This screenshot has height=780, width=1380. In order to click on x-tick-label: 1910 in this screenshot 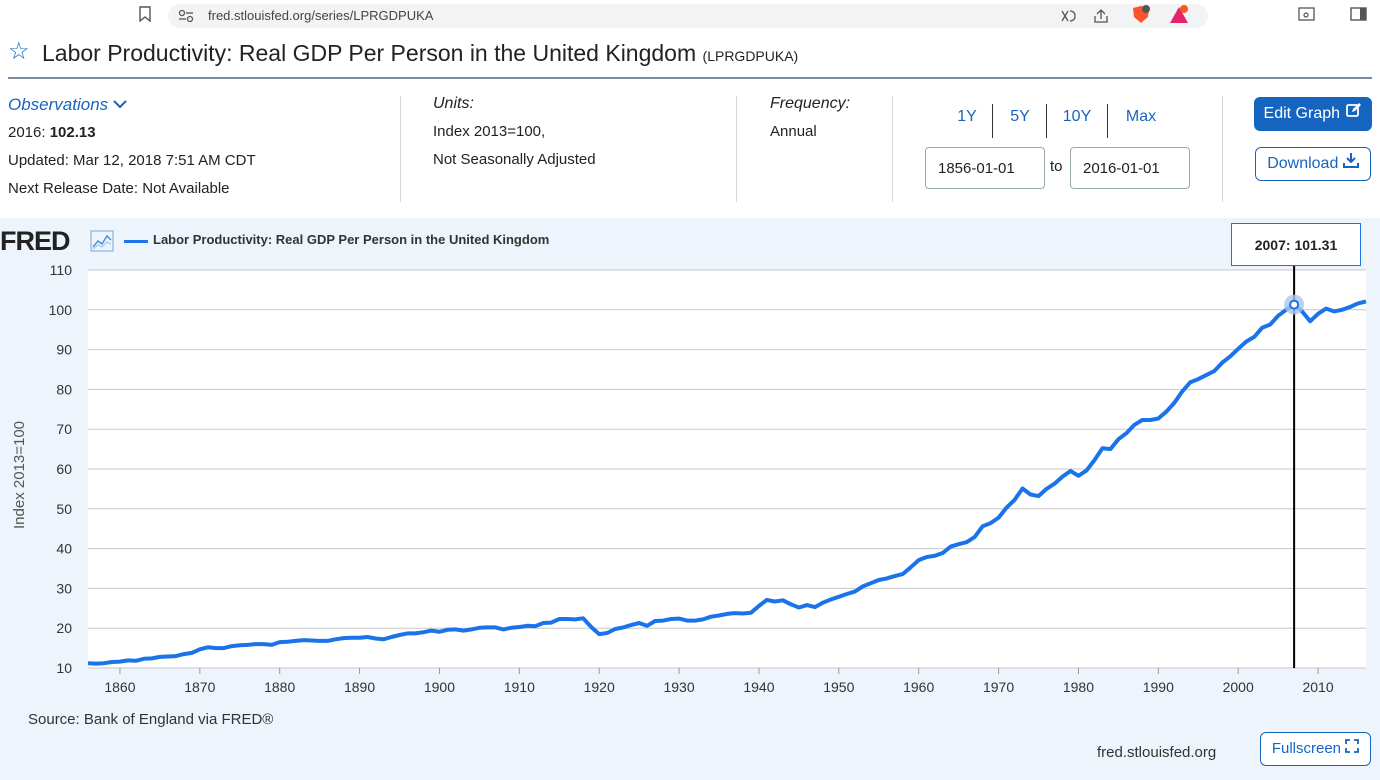, I will do `click(519, 687)`.